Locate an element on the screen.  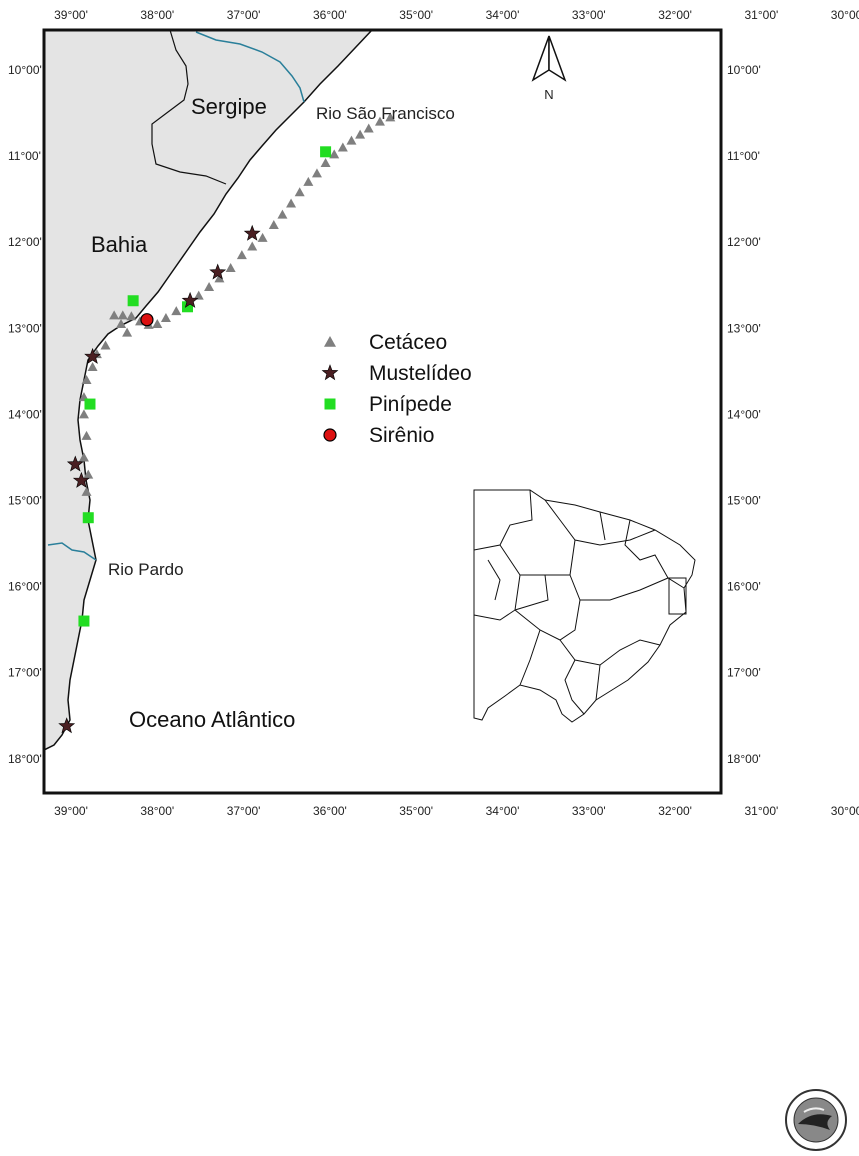
region-label-sergipe: Sergipe is located at coordinates (229, 106).